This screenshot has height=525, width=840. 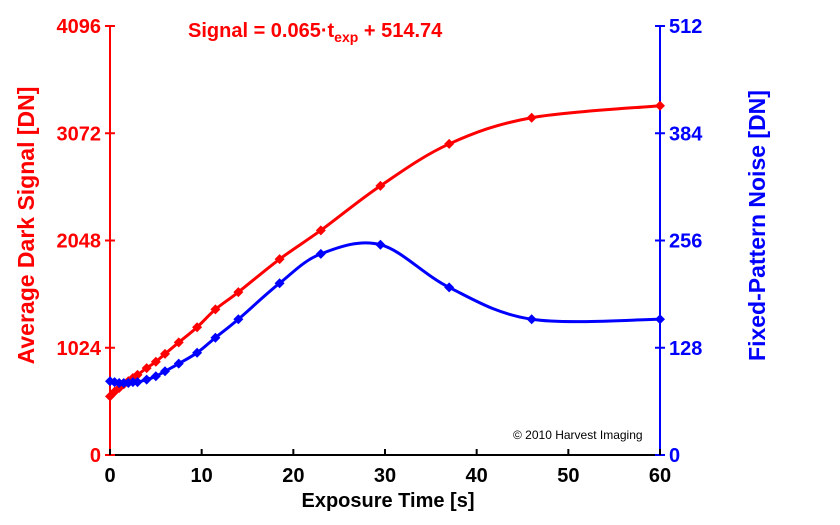 What do you see at coordinates (477, 476) in the screenshot?
I see `x-tick-label: 40` at bounding box center [477, 476].